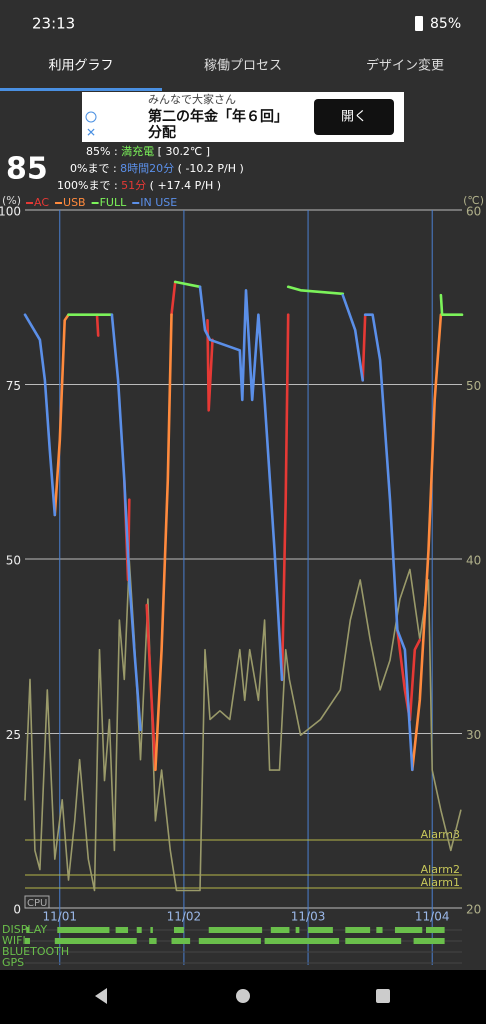 Image resolution: width=486 pixels, height=1024 pixels. Describe the element at coordinates (209, 168) in the screenshot. I see `rate: ( -10.2 P/H )` at that location.